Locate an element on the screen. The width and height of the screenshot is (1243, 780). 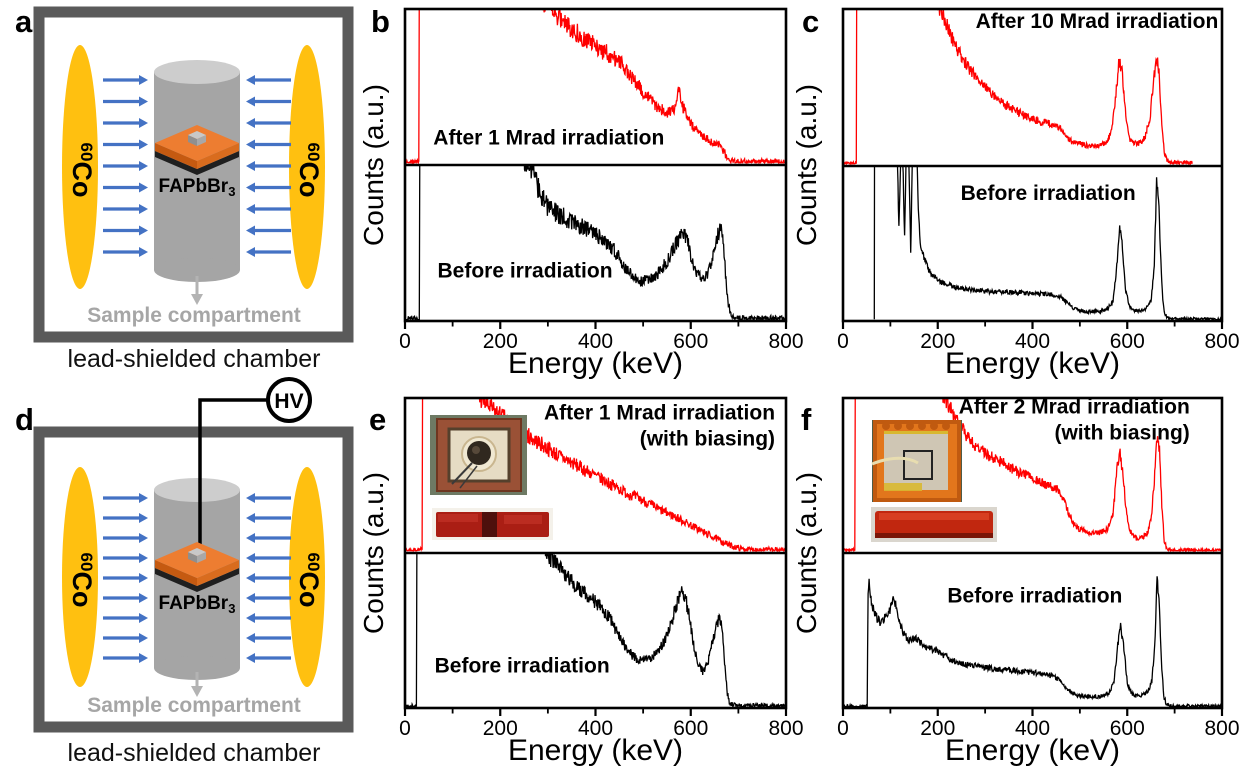
panel-letter-c: c is located at coordinates (811, 21).